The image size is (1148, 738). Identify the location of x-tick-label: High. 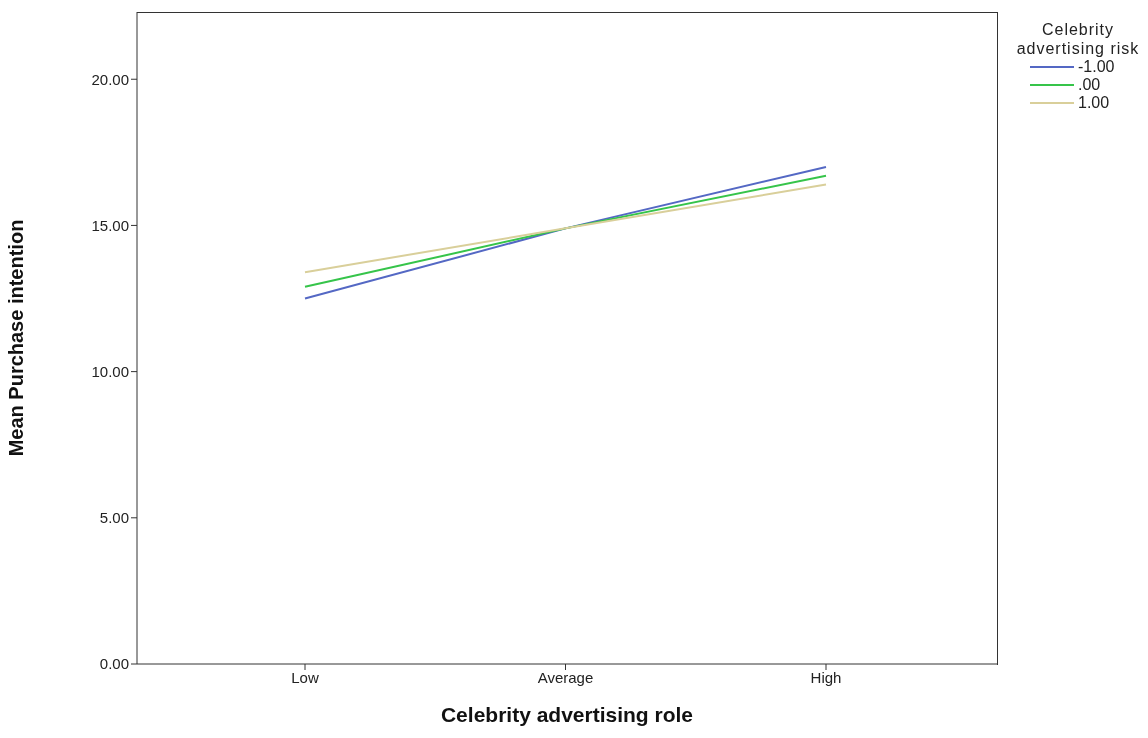
(826, 677).